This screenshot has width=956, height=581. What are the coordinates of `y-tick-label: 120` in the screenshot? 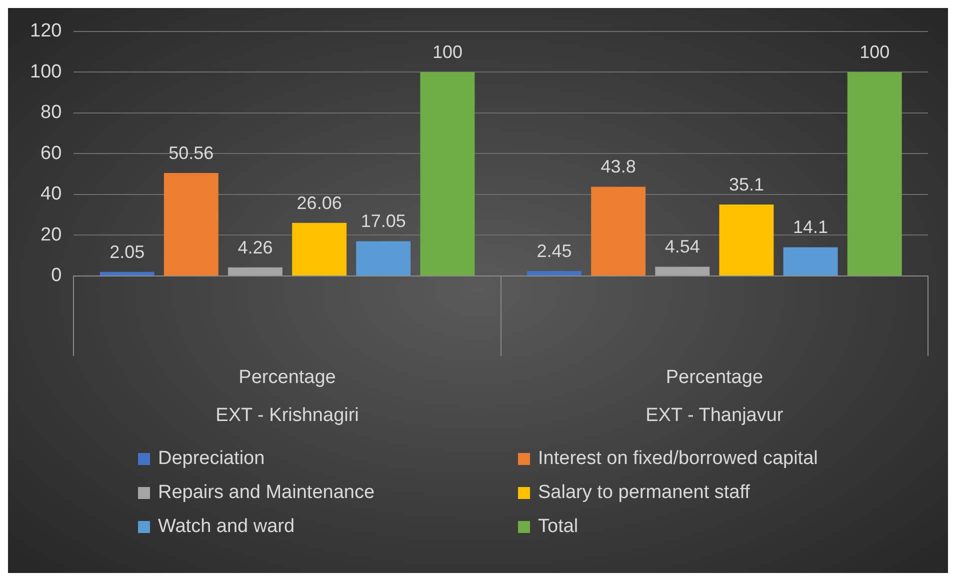 It's located at (46, 31).